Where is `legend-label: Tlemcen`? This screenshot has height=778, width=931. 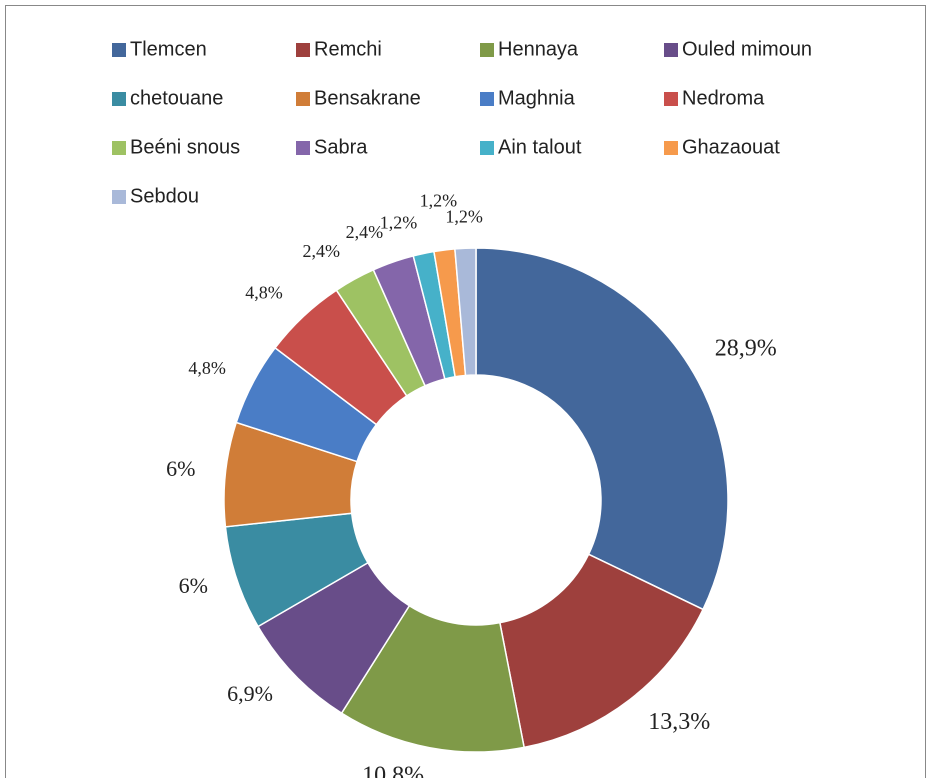
legend-label: Tlemcen is located at coordinates (168, 49).